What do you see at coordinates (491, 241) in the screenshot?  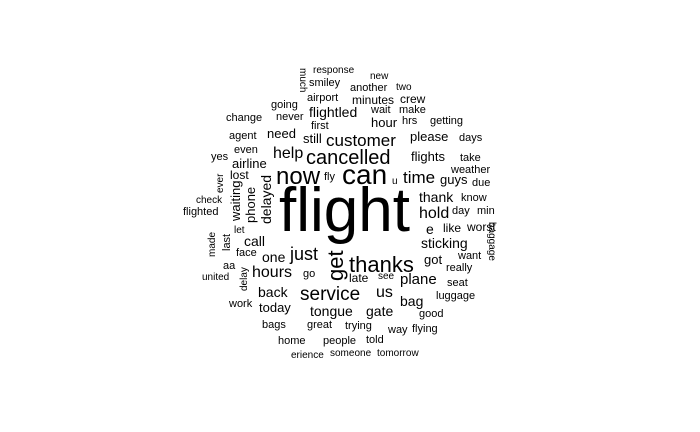 I see `word-baggage: baggage` at bounding box center [491, 241].